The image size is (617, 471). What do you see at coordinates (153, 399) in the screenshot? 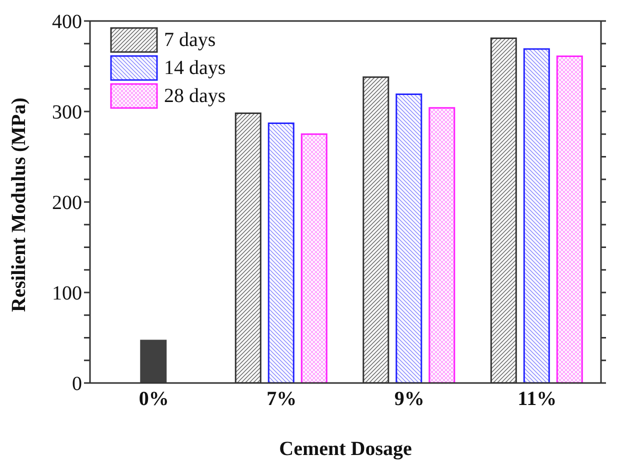
I see `x-tick-label: 0%` at bounding box center [153, 399].